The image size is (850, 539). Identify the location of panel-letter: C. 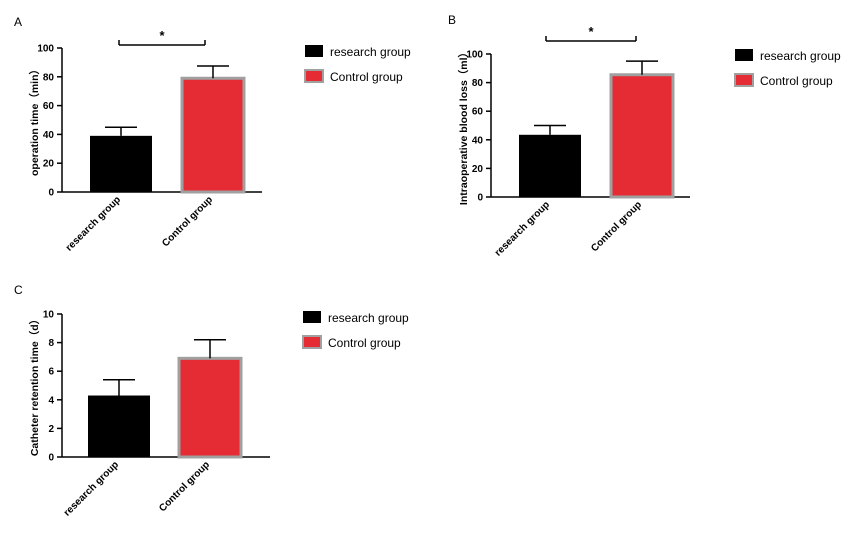
(18, 290).